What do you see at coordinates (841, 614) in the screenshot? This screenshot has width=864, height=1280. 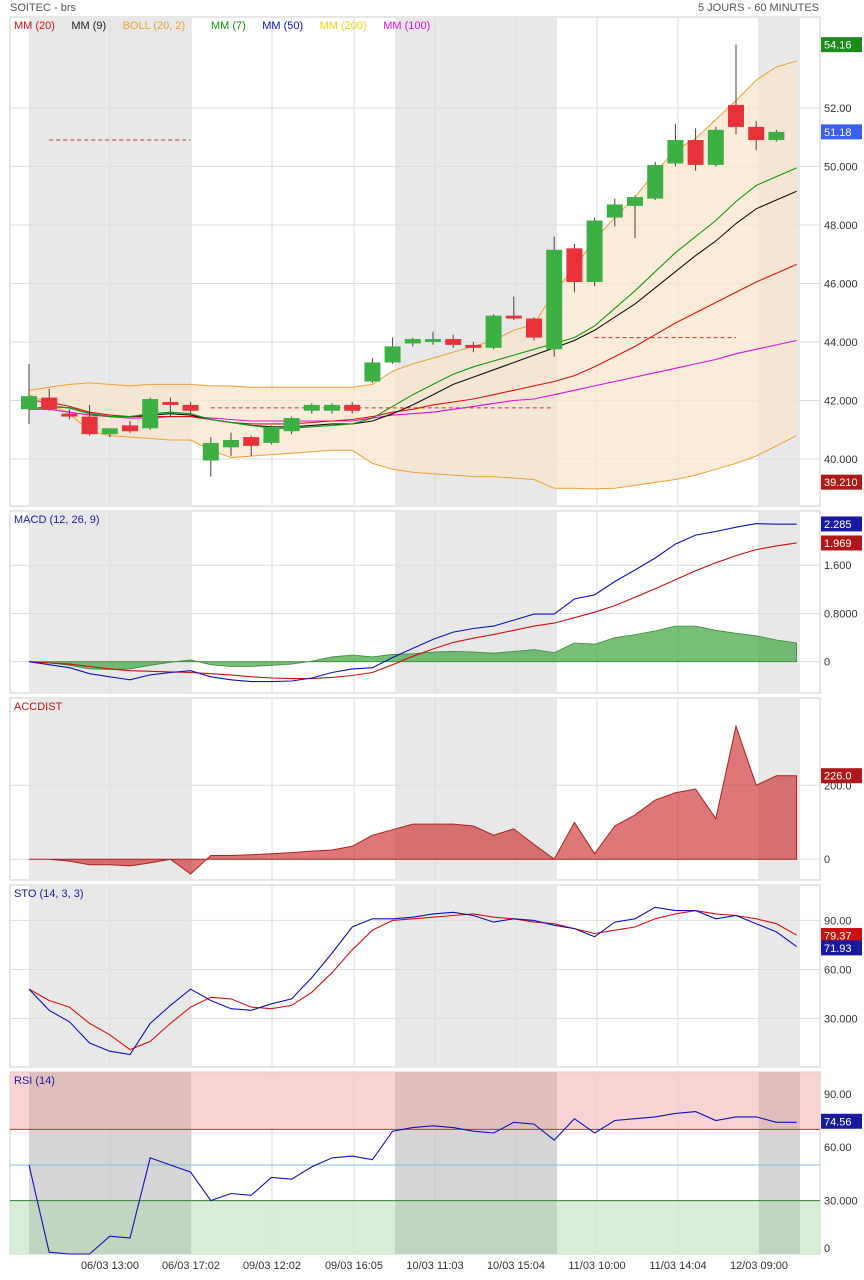 I see `y-tick-label: 0.8000` at bounding box center [841, 614].